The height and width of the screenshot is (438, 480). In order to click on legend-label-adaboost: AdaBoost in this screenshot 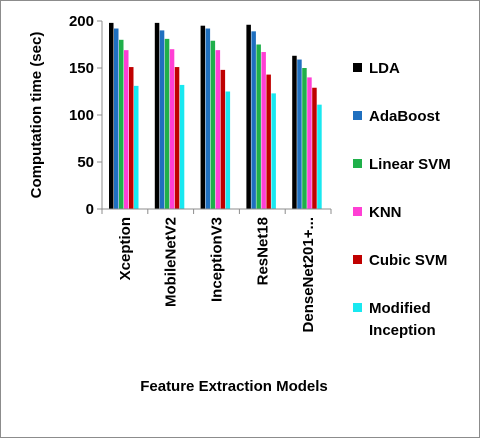, I will do `click(404, 116)`.